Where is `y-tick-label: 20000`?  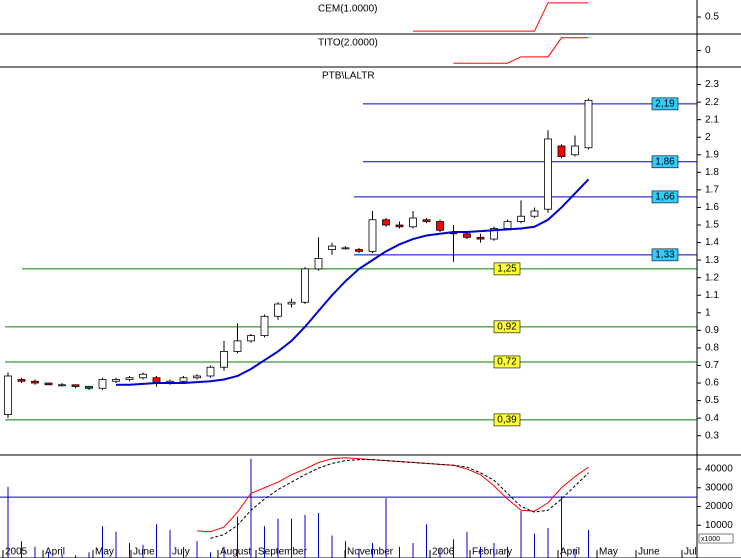
y-tick-label: 20000 is located at coordinates (719, 506).